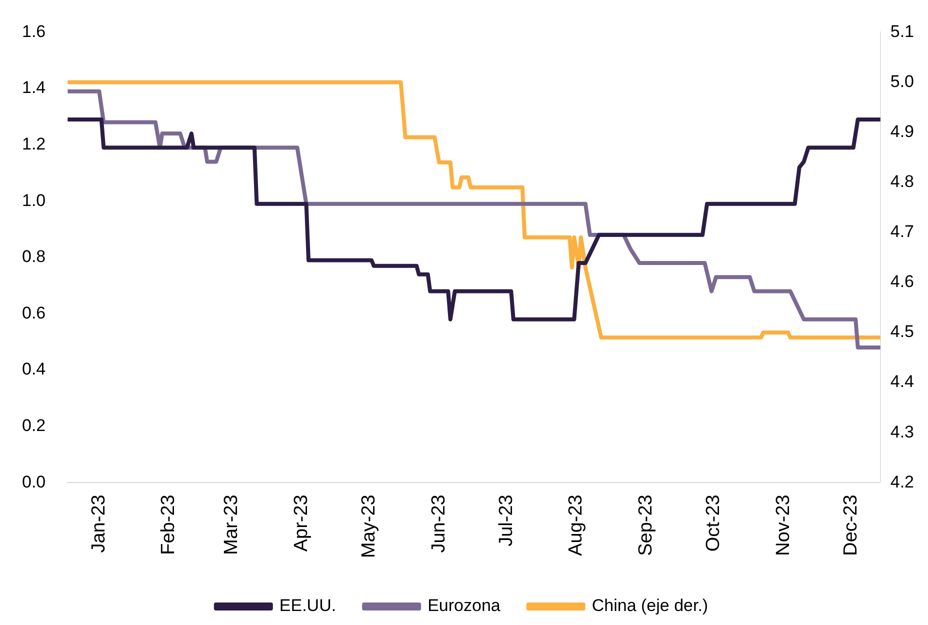  Describe the element at coordinates (34, 88) in the screenshot. I see `y-tick-label: 1.4` at that location.